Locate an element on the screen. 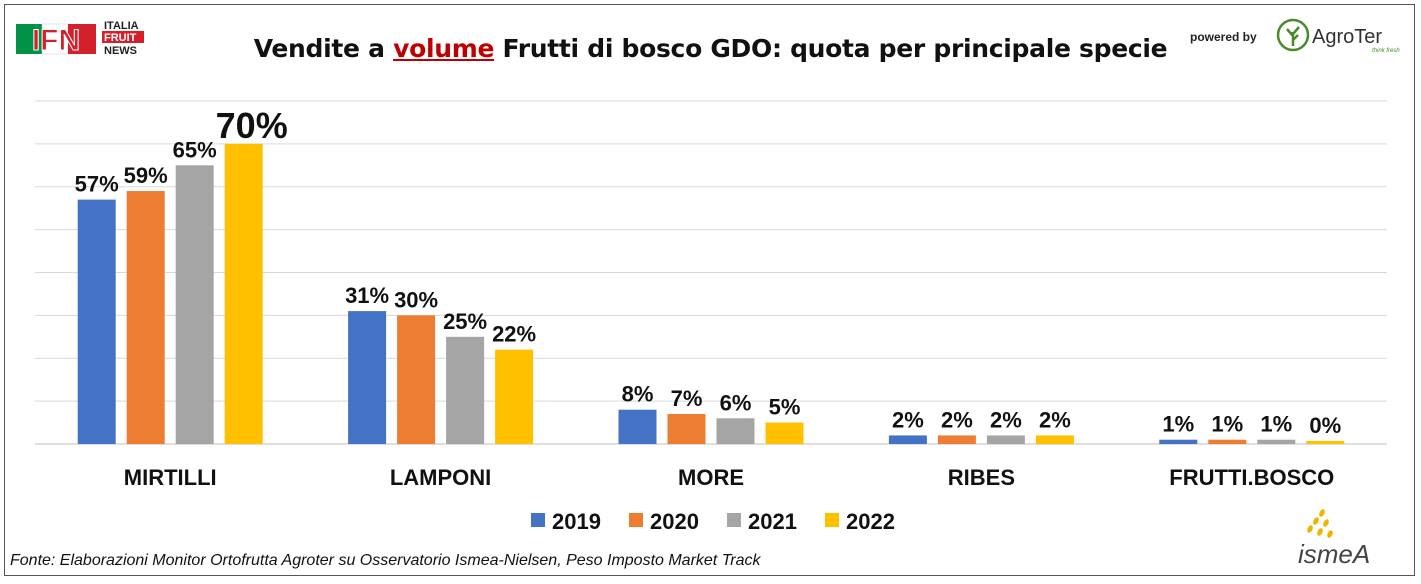 The image size is (1421, 584). data-label: 25% is located at coordinates (465, 321).